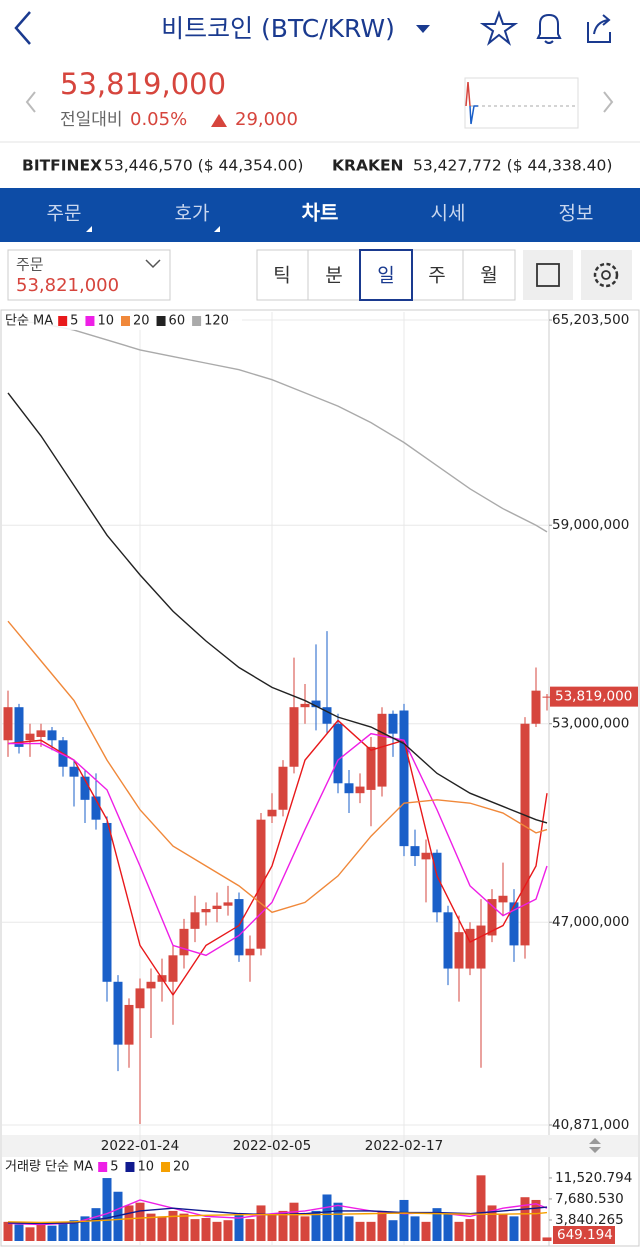 The image size is (640, 1259). Describe the element at coordinates (62, 166) in the screenshot. I see `exchange-name: BITFINEX` at that location.